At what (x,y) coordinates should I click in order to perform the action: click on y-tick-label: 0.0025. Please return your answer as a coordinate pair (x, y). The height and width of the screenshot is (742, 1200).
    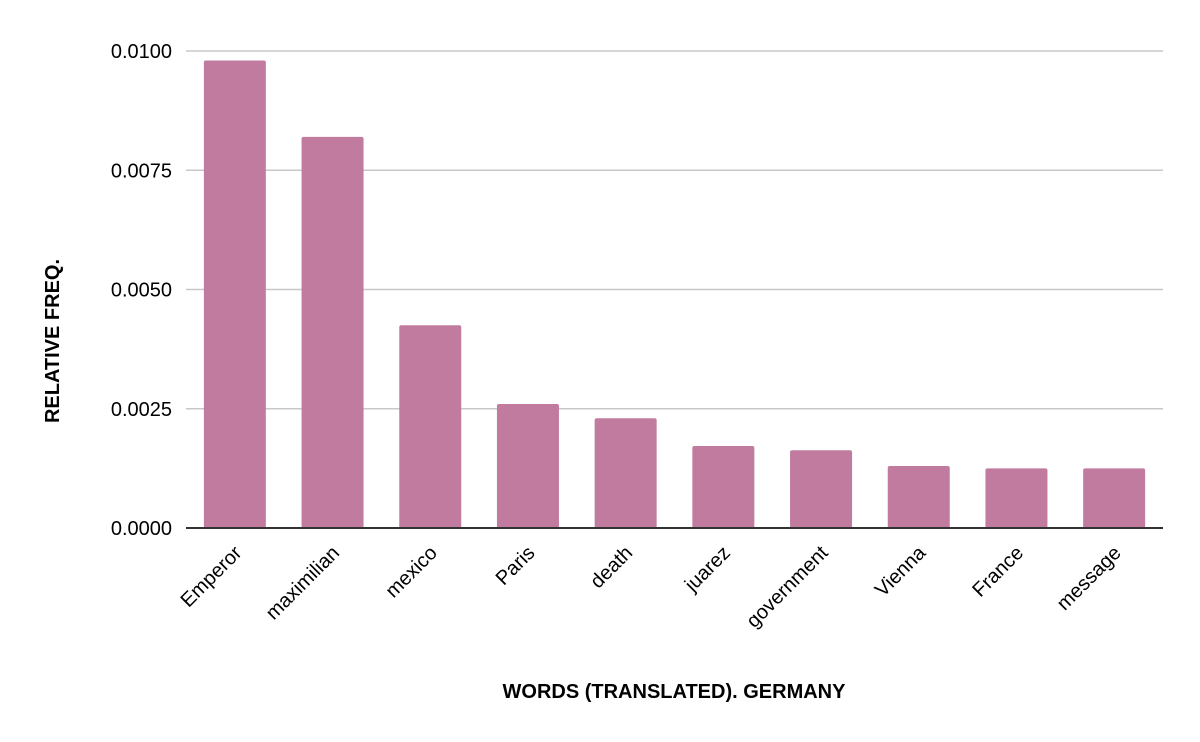
    Looking at the image, I should click on (141, 410).